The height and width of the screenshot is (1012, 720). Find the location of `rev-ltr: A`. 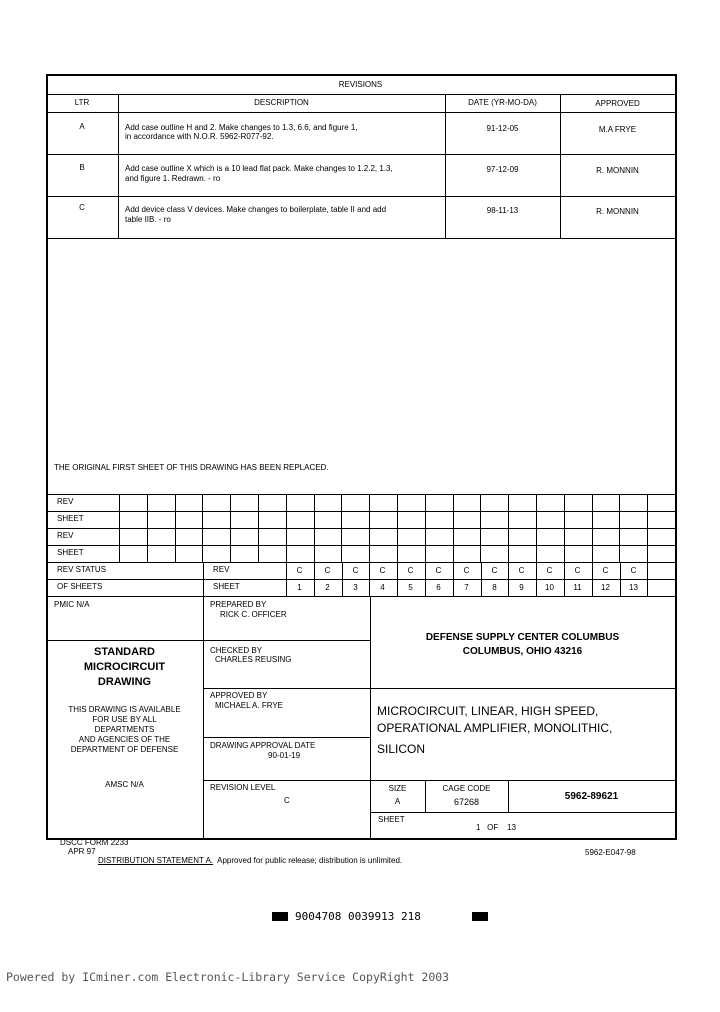

rev-ltr: A is located at coordinates (82, 126).